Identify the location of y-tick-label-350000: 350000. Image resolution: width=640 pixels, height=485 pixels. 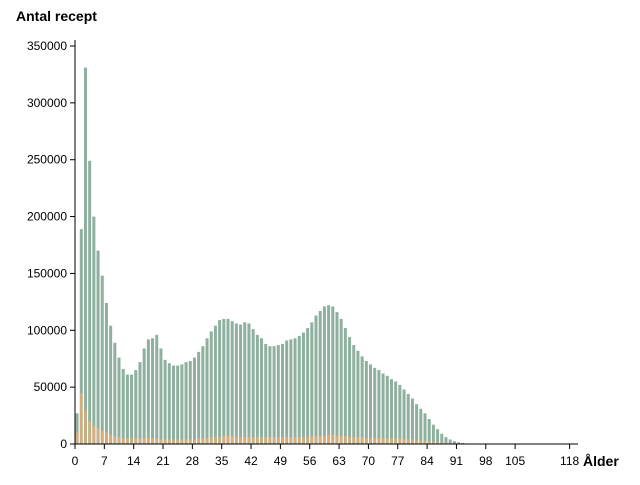
(47, 46).